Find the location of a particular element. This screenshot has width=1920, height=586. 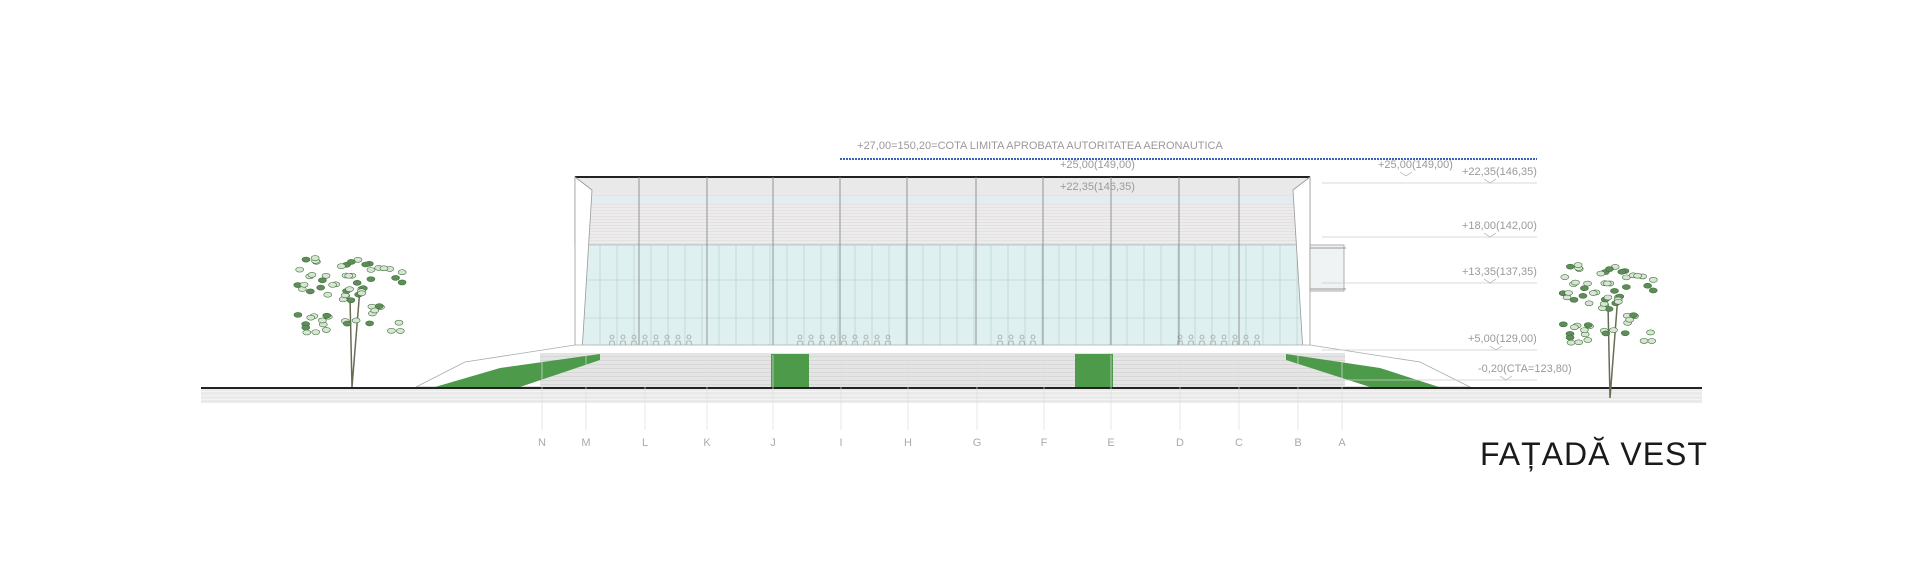

green-planter-left is located at coordinates (790, 370).